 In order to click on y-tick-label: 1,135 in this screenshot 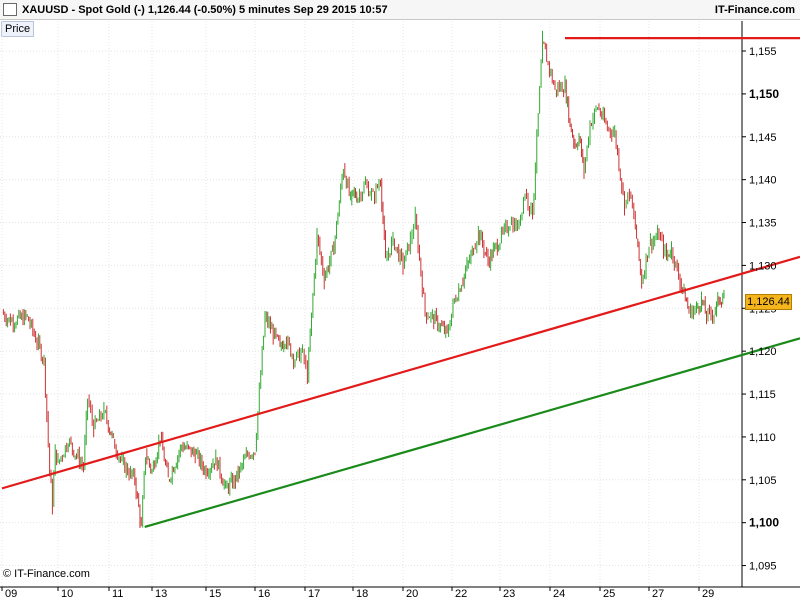, I will do `click(763, 224)`.